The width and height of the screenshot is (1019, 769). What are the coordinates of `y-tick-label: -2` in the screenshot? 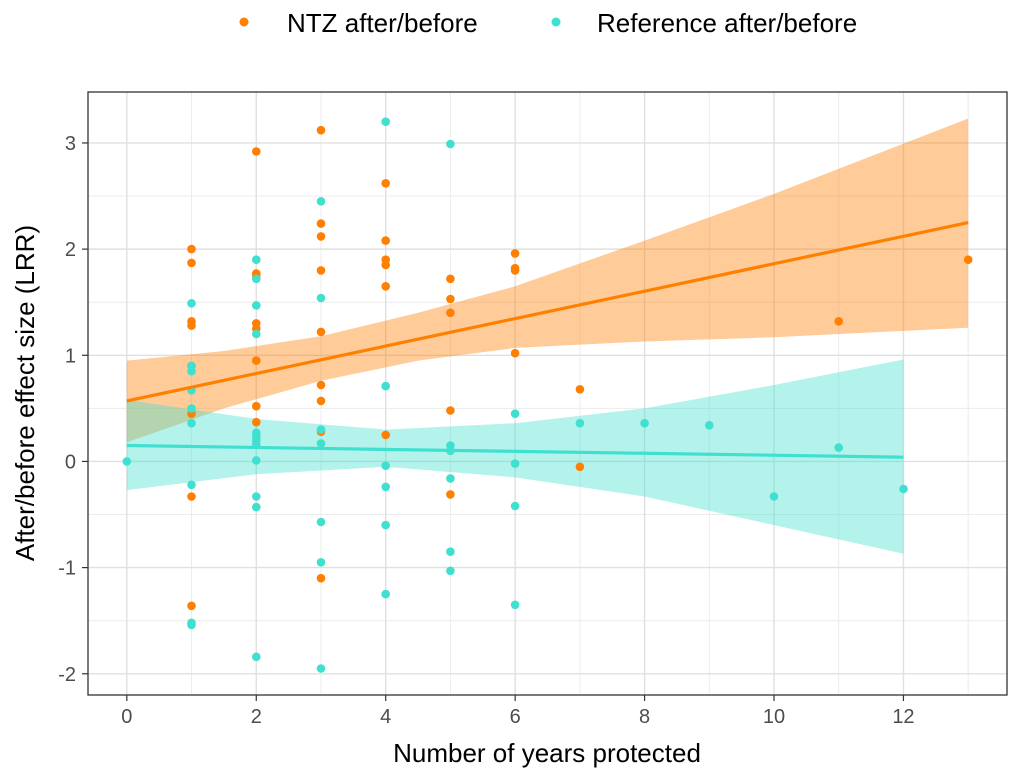 It's located at (67, 675).